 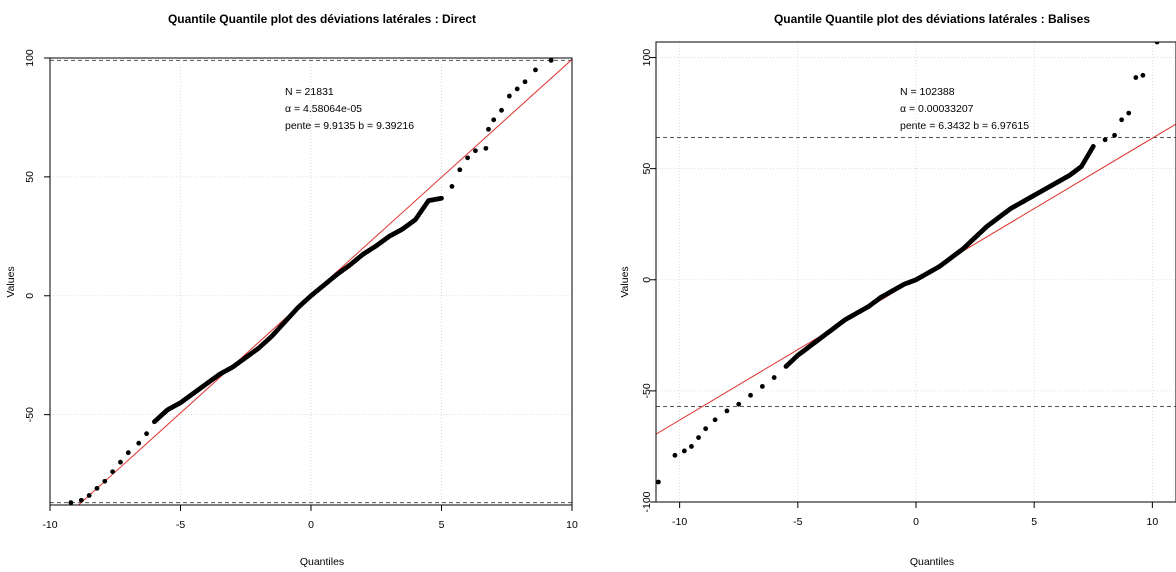 What do you see at coordinates (349, 126) in the screenshot?
I see `stats-annotation: pente = 9.9135 b = 9.39216` at bounding box center [349, 126].